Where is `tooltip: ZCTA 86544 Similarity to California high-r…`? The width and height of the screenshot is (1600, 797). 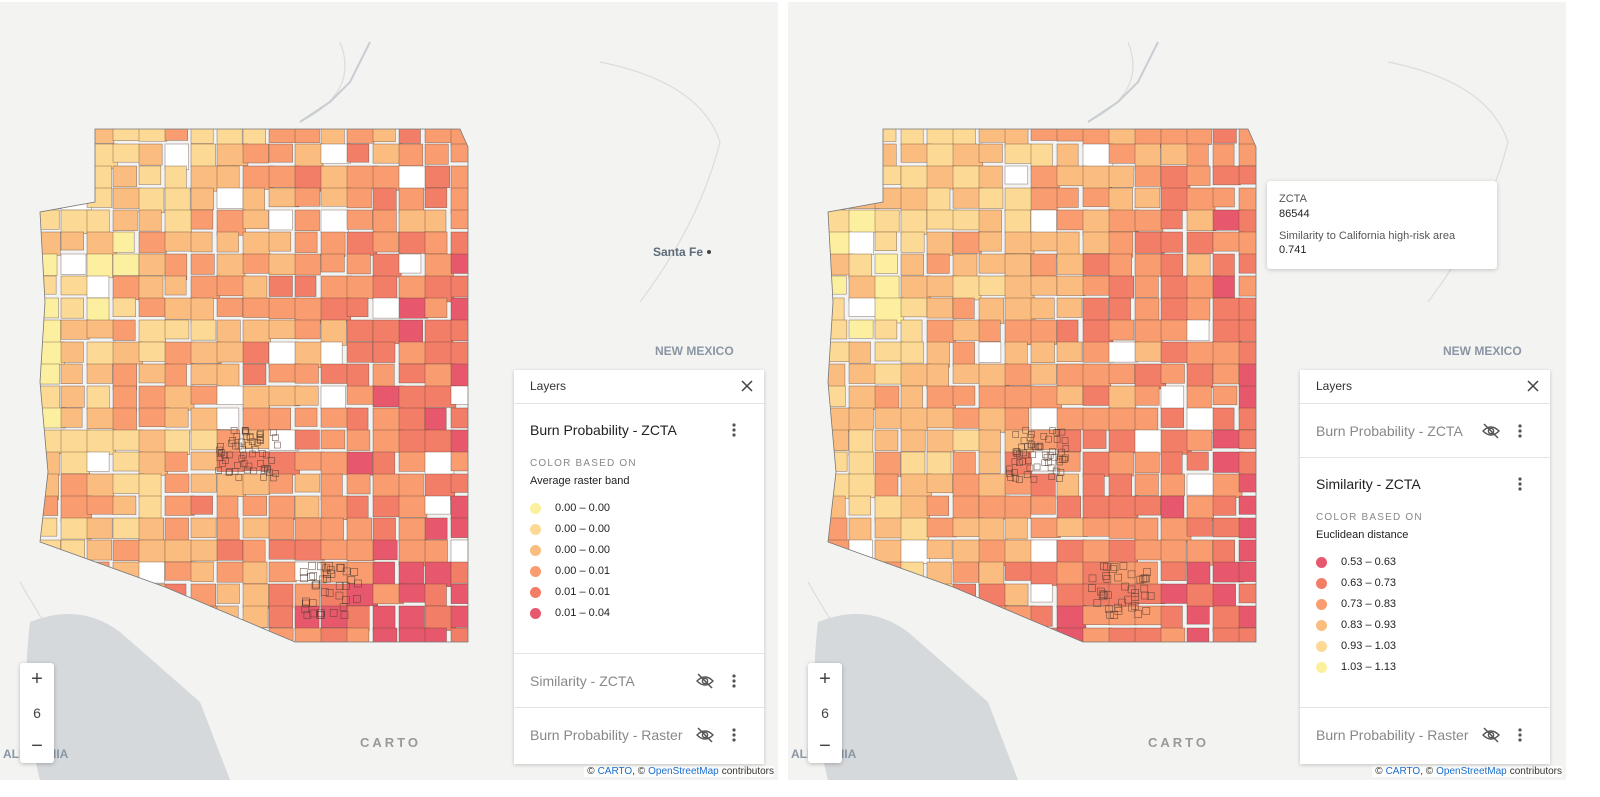 tooltip: ZCTA 86544 Similarity to California high-r… is located at coordinates (1382, 225).